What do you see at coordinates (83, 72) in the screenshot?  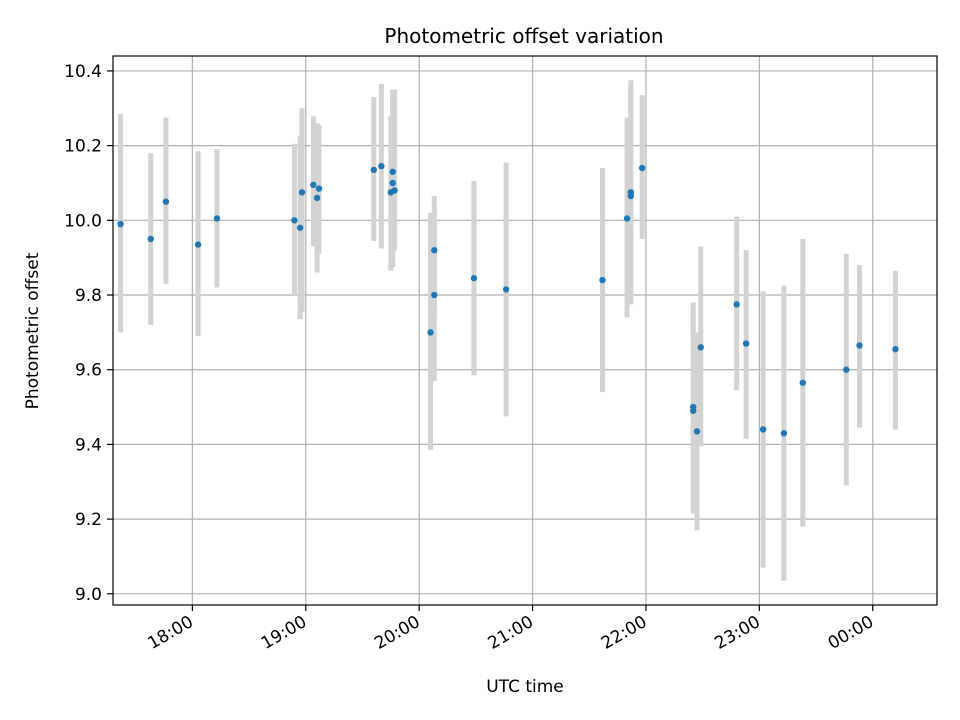 I see `y-tick-label: 10.4` at bounding box center [83, 72].